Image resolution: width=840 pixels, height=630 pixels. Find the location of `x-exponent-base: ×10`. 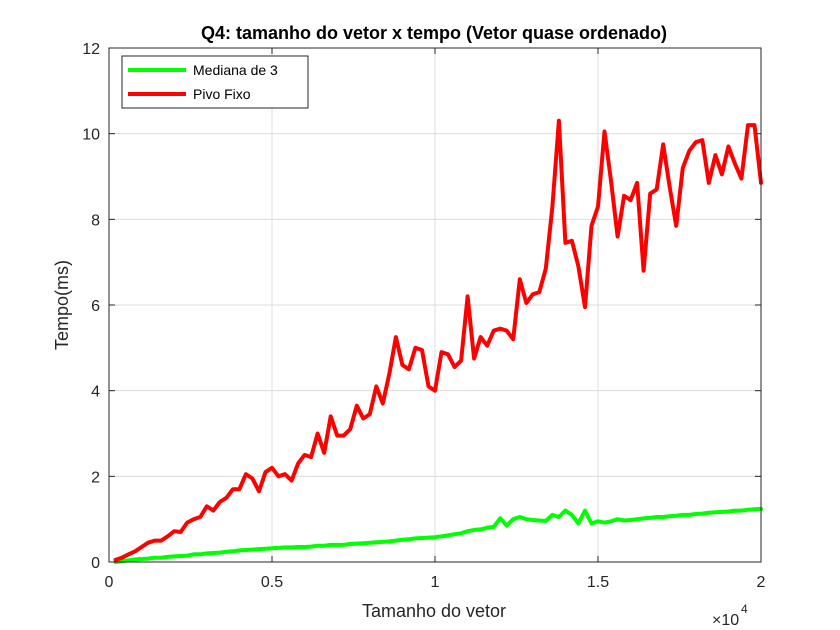

x-exponent-base: ×10 is located at coordinates (725, 620).